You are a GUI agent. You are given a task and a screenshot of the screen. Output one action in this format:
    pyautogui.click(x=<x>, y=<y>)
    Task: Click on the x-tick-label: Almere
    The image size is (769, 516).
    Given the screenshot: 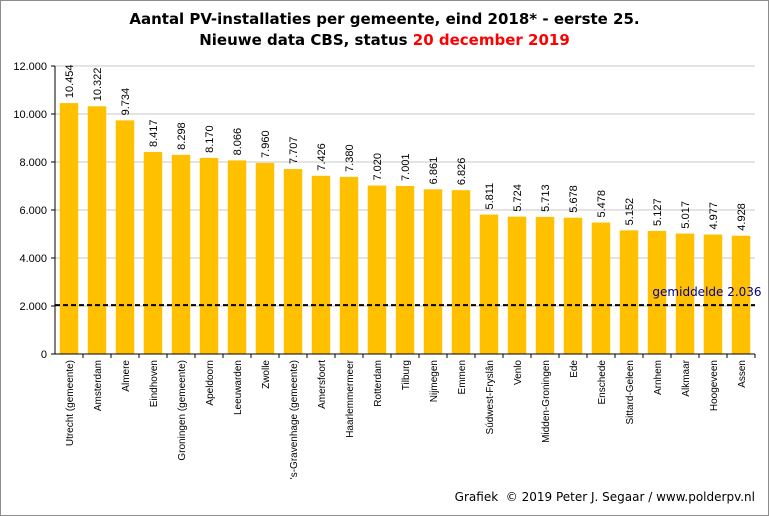 What is the action you would take?
    pyautogui.click(x=126, y=376)
    